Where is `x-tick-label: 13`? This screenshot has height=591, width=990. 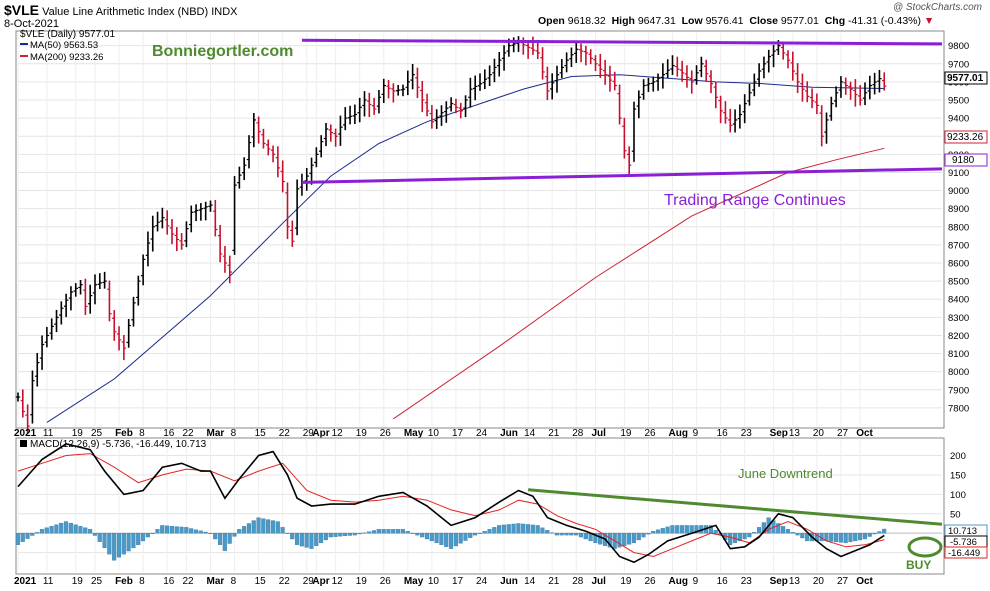 x-tick-label: 13 is located at coordinates (795, 433).